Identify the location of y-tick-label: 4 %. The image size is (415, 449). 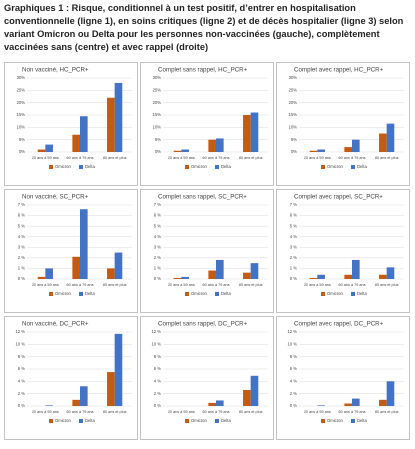
(157, 380).